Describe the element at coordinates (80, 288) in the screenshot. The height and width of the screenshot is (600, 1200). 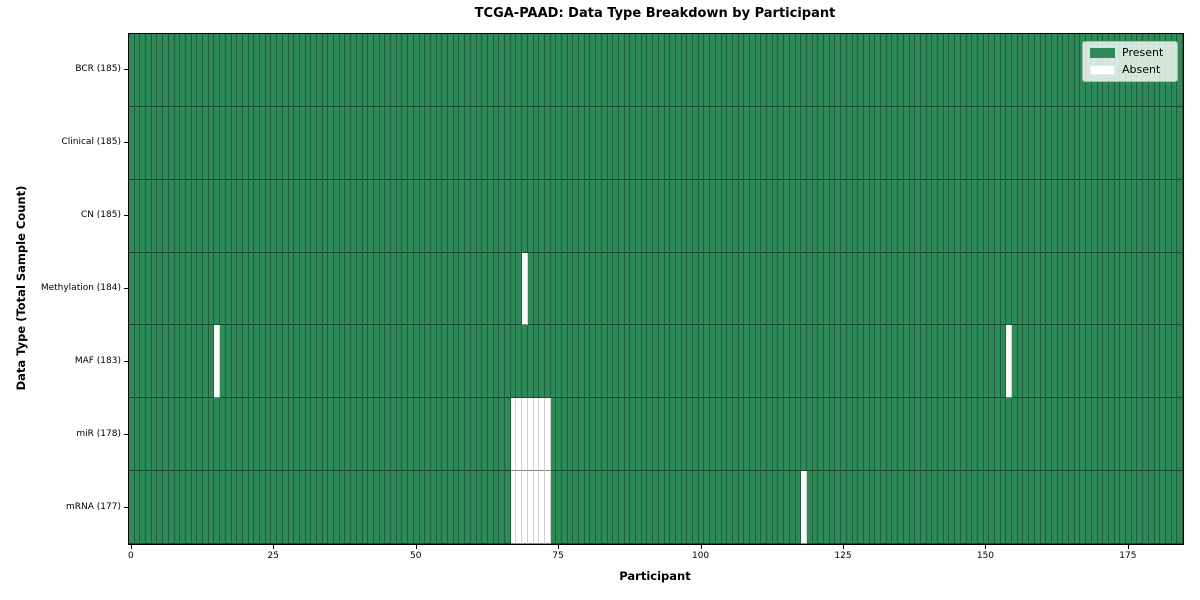
I see `row-label-methylation: Methylation (184)` at that location.